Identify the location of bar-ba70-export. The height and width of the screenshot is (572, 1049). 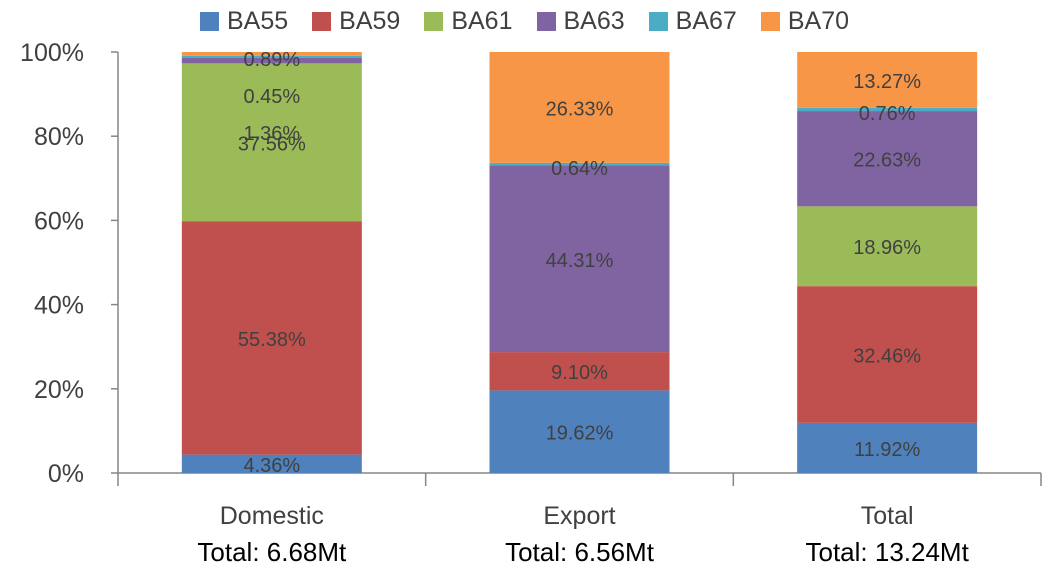
(579, 107).